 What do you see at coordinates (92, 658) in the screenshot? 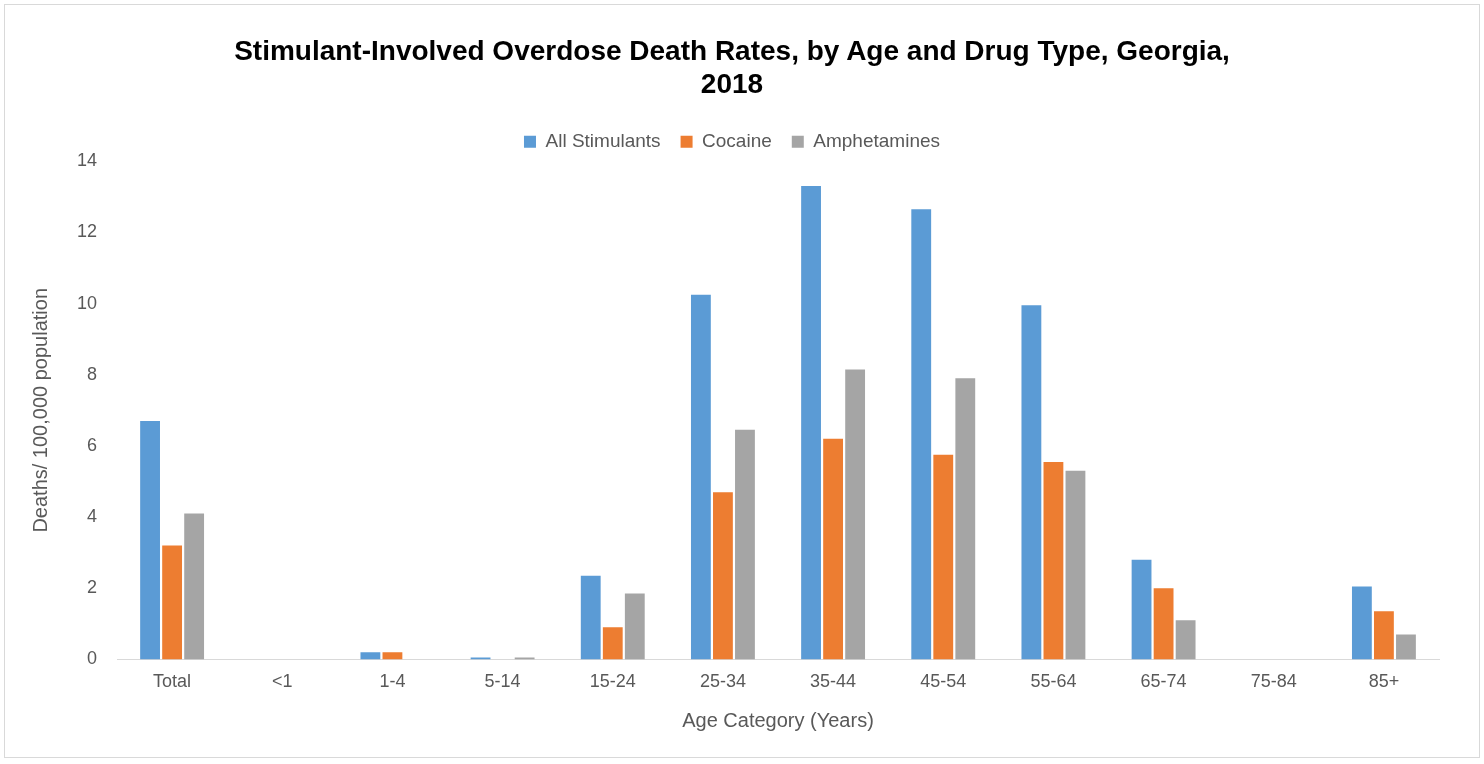
I see `y-tick-label: 0` at bounding box center [92, 658].